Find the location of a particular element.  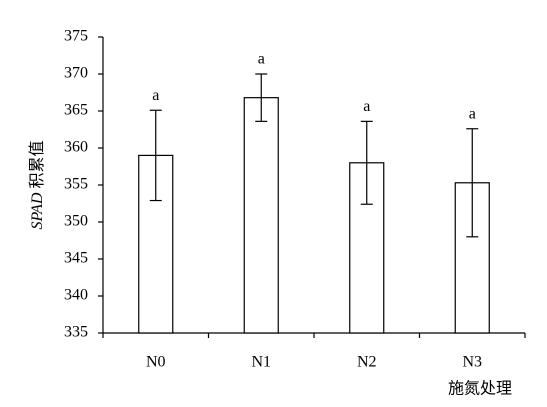

y-axis-label: SPAD 积累值 is located at coordinates (37, 184).